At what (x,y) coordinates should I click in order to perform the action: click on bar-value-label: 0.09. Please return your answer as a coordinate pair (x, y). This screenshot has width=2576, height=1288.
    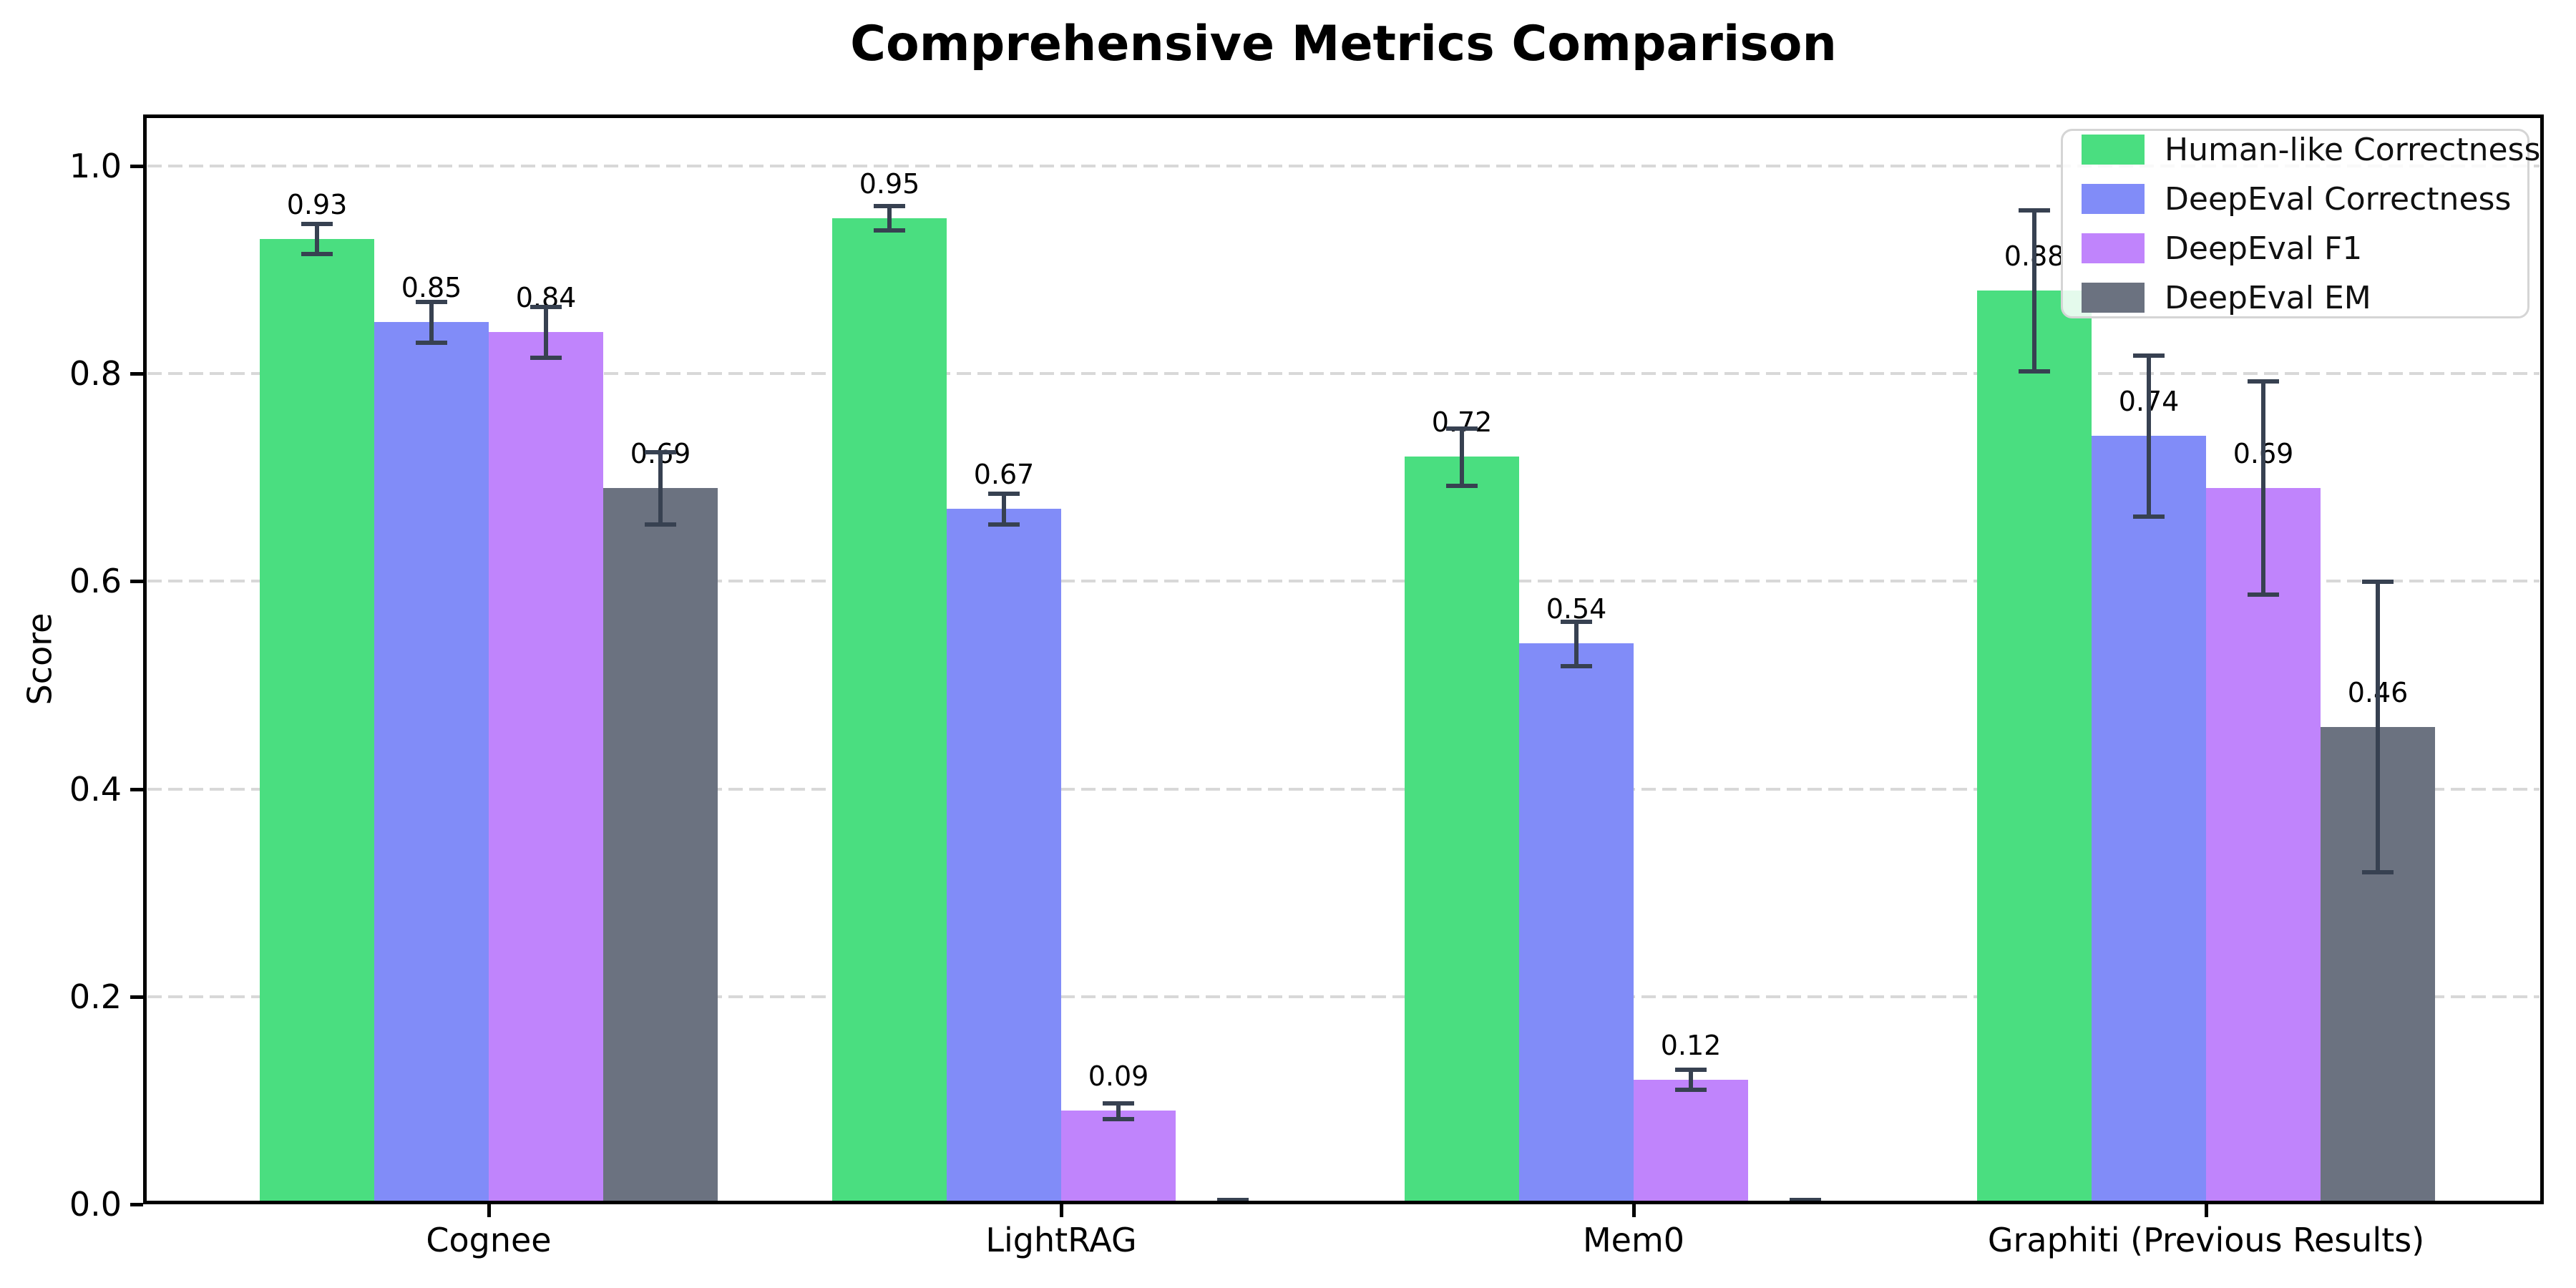
    Looking at the image, I should click on (1118, 1076).